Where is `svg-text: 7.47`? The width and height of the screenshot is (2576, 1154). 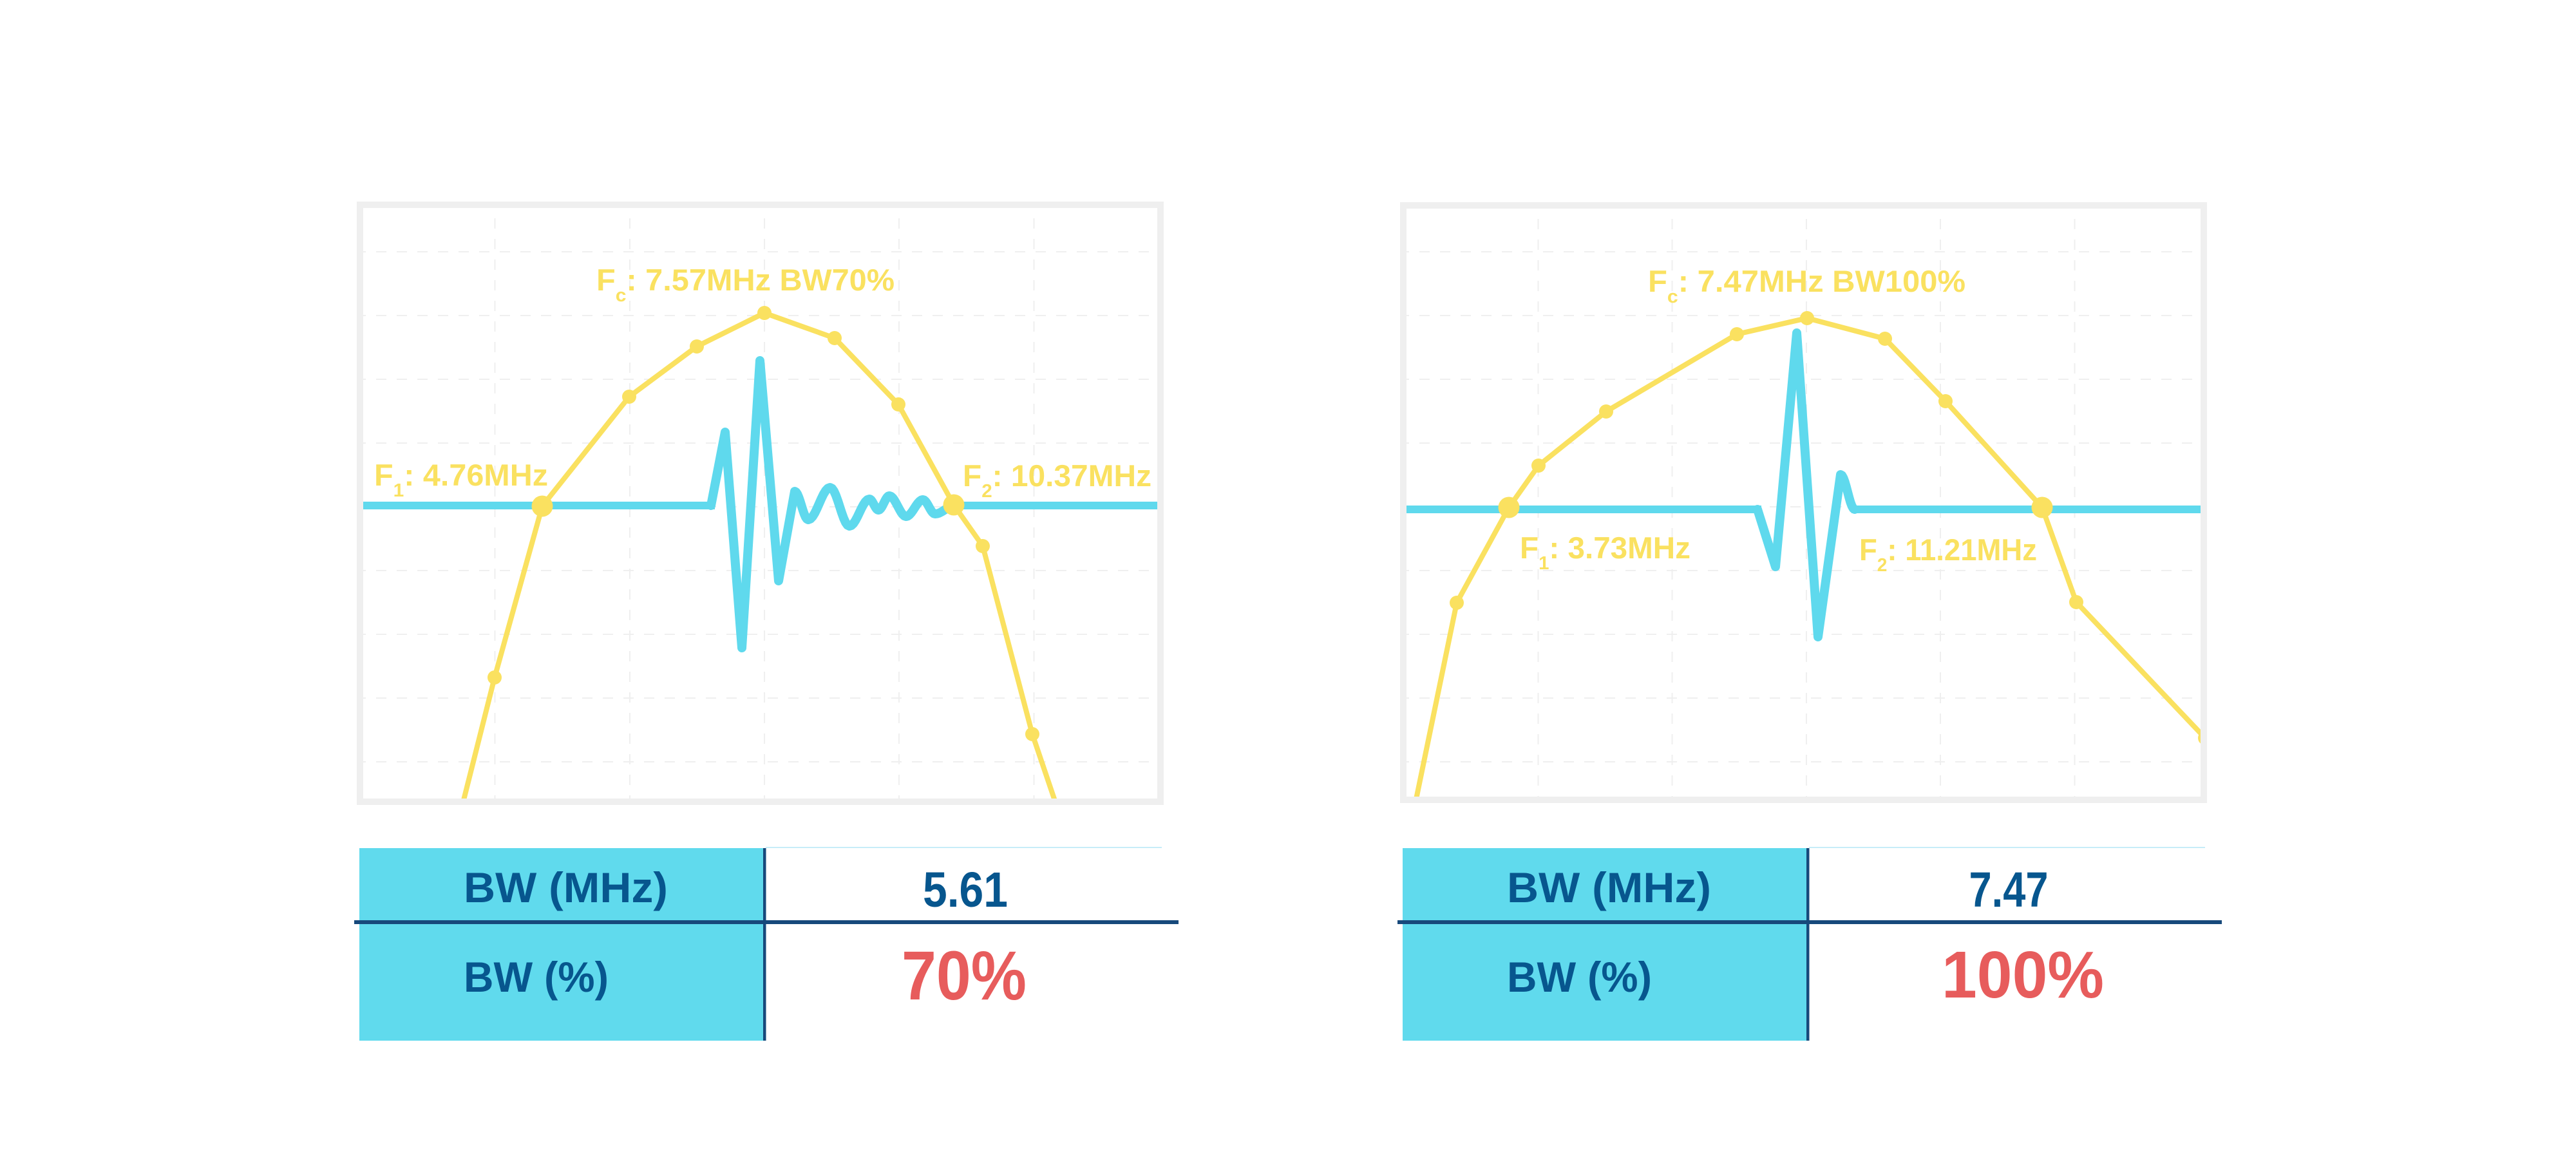
svg-text: 7.47 is located at coordinates (2009, 890).